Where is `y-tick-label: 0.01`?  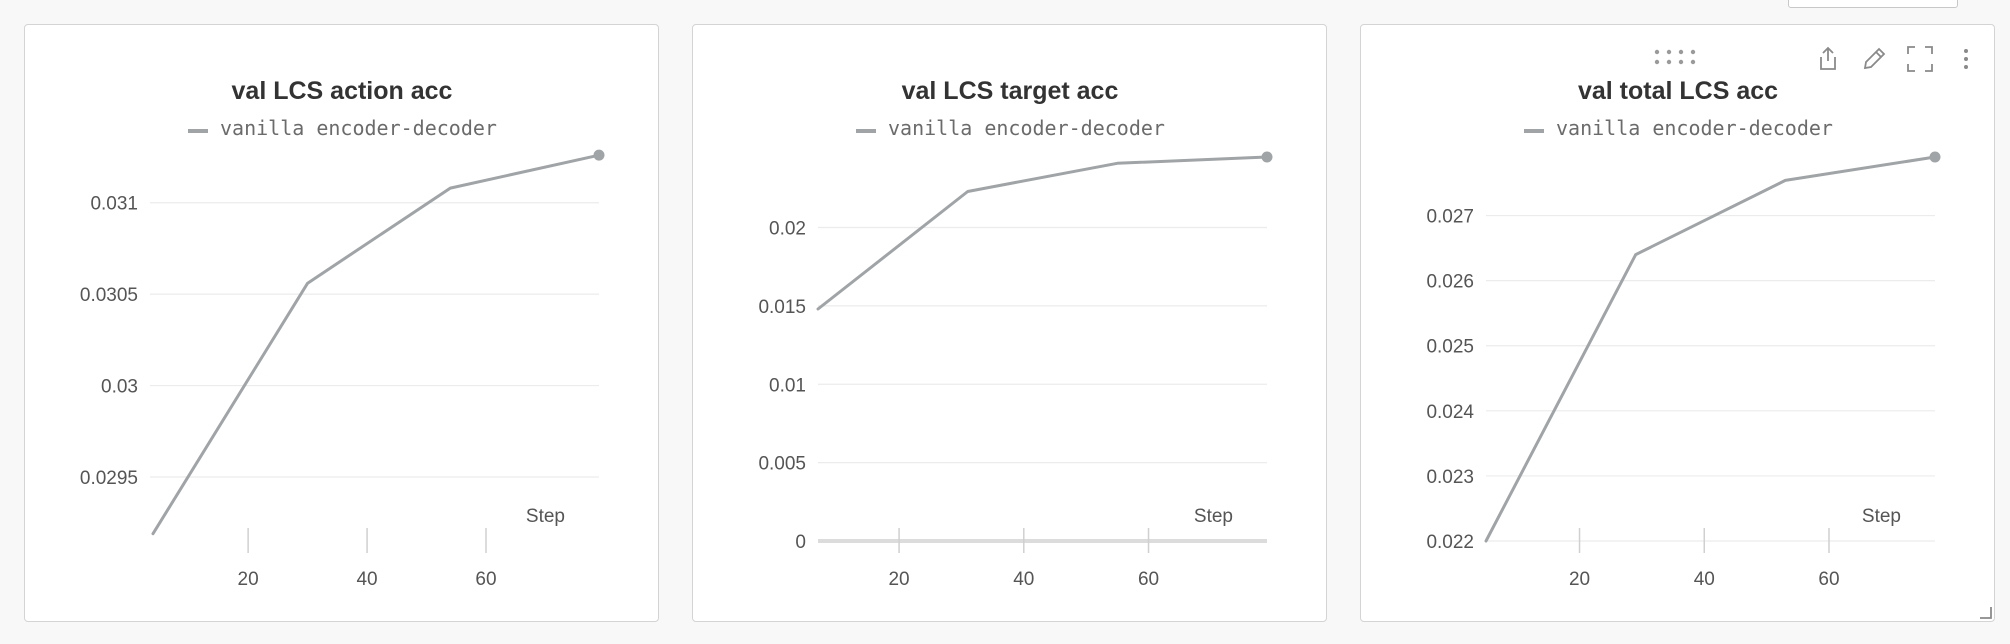
y-tick-label: 0.01 is located at coordinates (787, 385).